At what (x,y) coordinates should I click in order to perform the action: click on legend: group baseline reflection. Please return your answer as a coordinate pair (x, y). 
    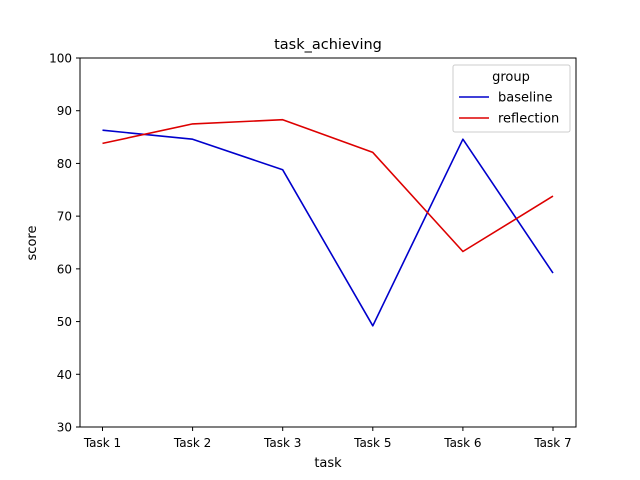
    Looking at the image, I should click on (511, 98).